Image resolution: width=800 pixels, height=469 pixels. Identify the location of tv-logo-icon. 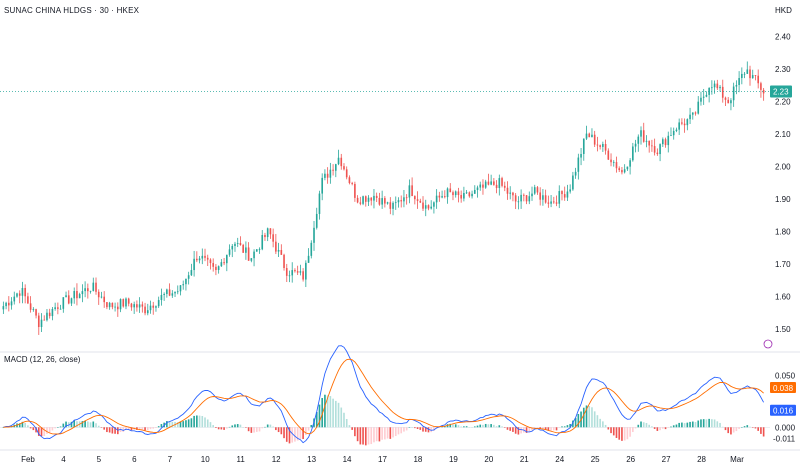
(768, 344).